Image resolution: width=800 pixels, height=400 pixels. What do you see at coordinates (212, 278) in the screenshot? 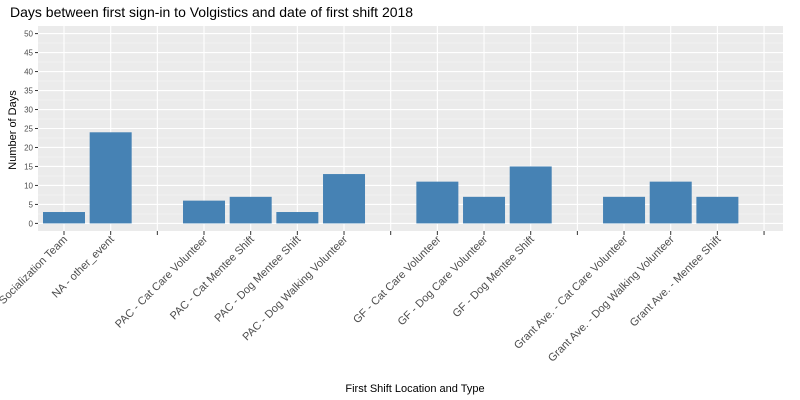
I see `x-tick-label: PAC - Cat Mentee Shift` at bounding box center [212, 278].